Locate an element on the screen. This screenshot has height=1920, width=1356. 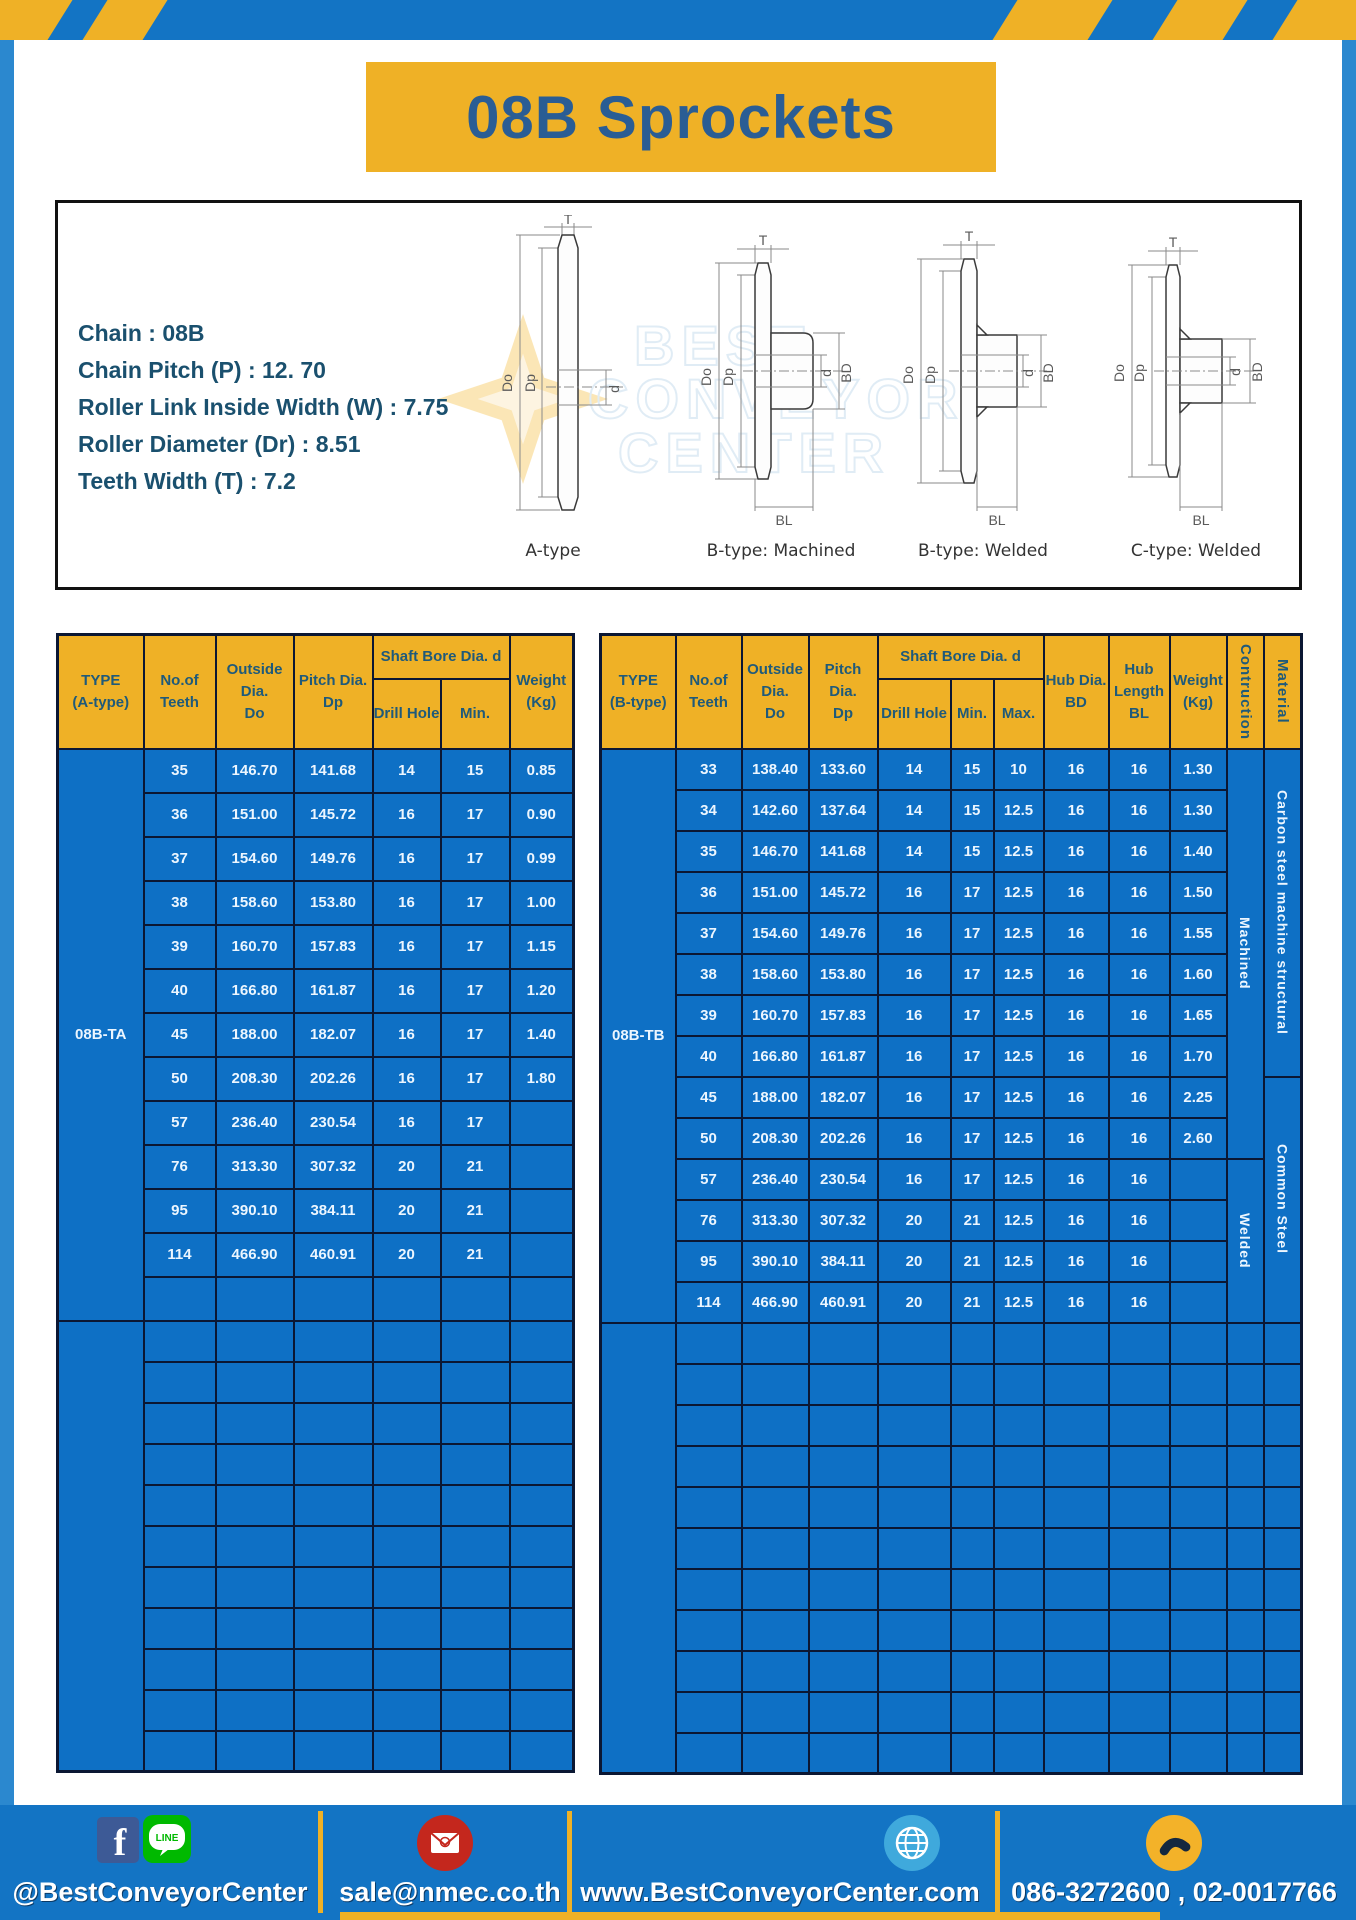
email-icon is located at coordinates (445, 1843).